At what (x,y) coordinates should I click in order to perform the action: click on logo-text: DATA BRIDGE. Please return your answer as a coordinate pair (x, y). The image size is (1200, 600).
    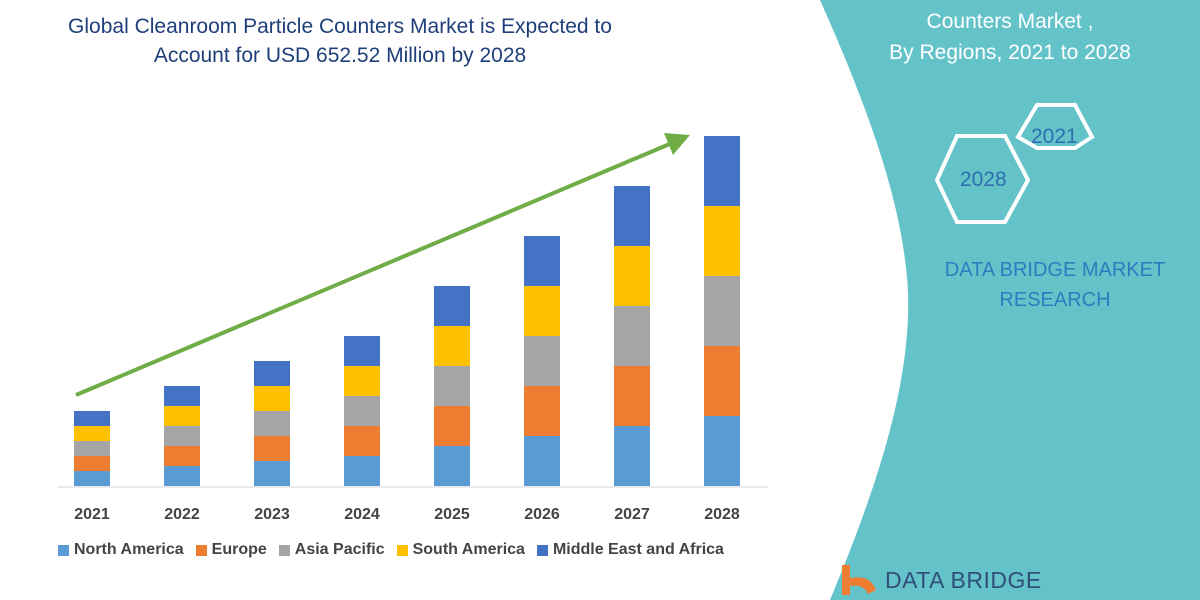
    Looking at the image, I should click on (963, 580).